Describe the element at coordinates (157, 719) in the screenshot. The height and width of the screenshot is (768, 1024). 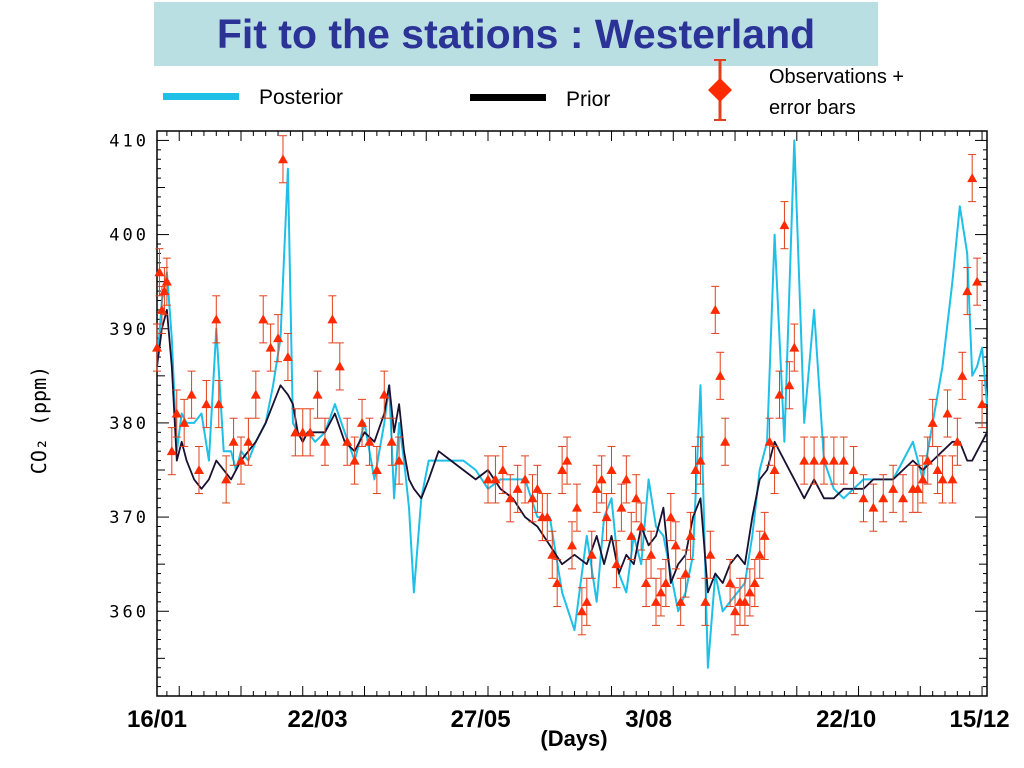
I see `x-tick-label: 16/01` at that location.